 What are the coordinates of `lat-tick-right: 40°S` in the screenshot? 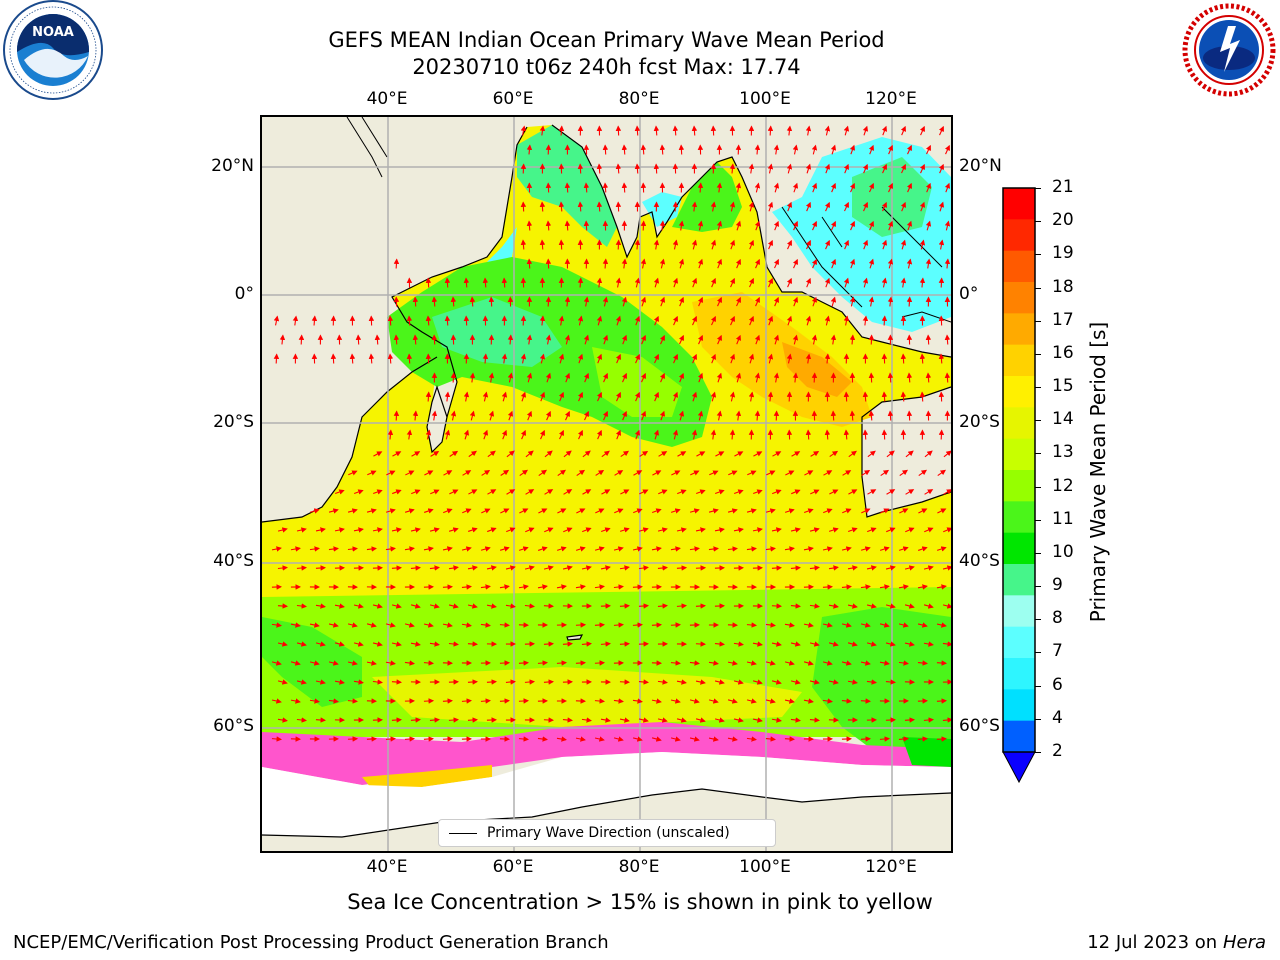 It's located at (979, 561).